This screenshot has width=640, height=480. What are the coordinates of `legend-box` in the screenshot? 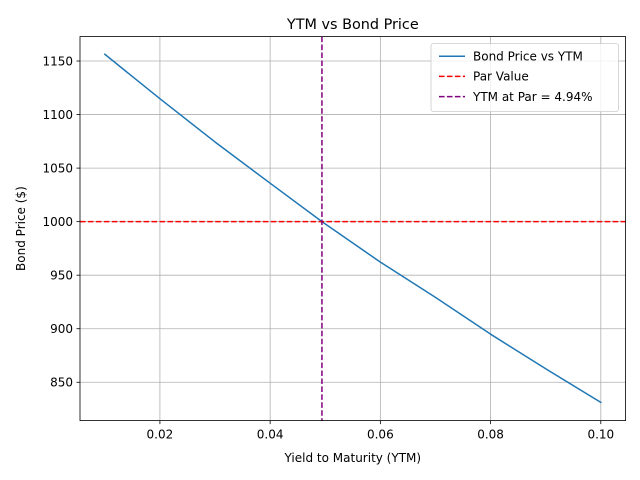 It's located at (525, 77).